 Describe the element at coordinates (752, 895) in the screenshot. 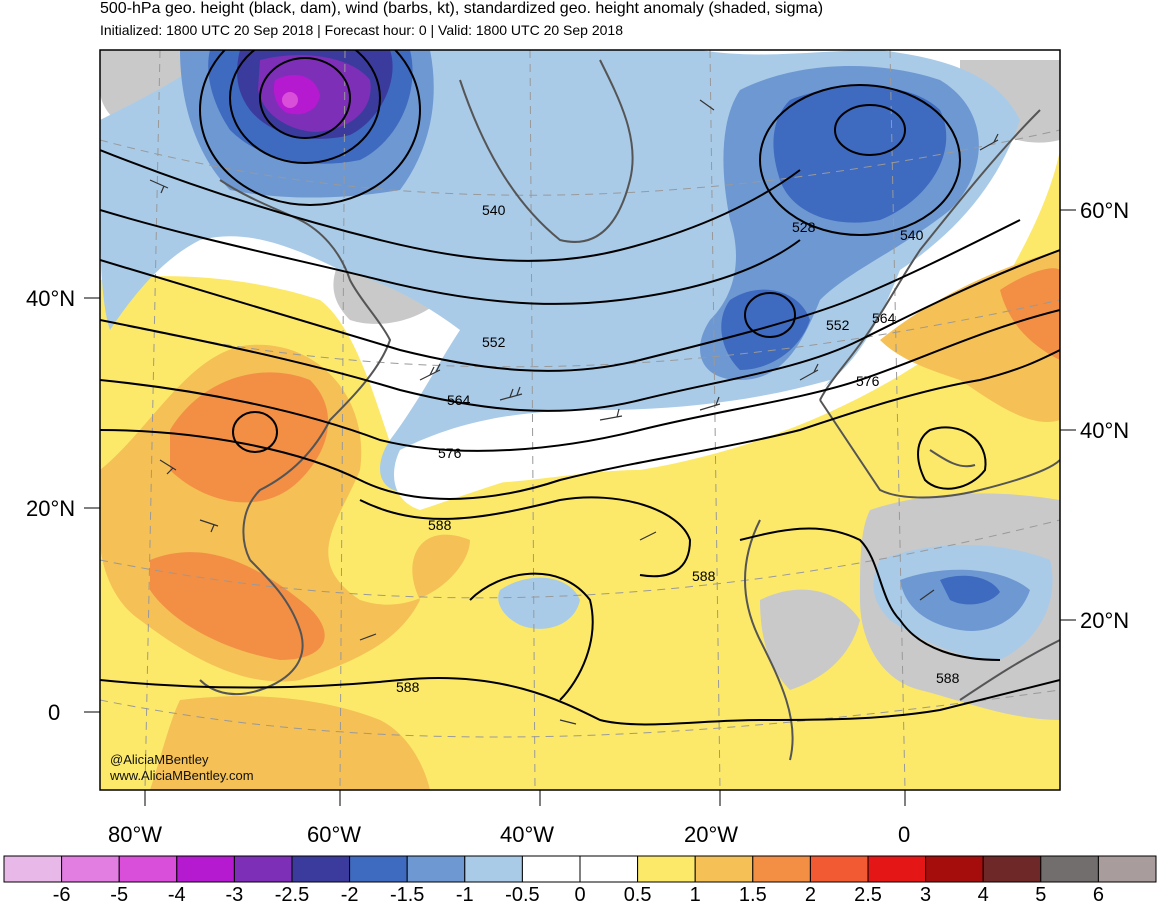

I see `colorbar-label: 1.5` at that location.